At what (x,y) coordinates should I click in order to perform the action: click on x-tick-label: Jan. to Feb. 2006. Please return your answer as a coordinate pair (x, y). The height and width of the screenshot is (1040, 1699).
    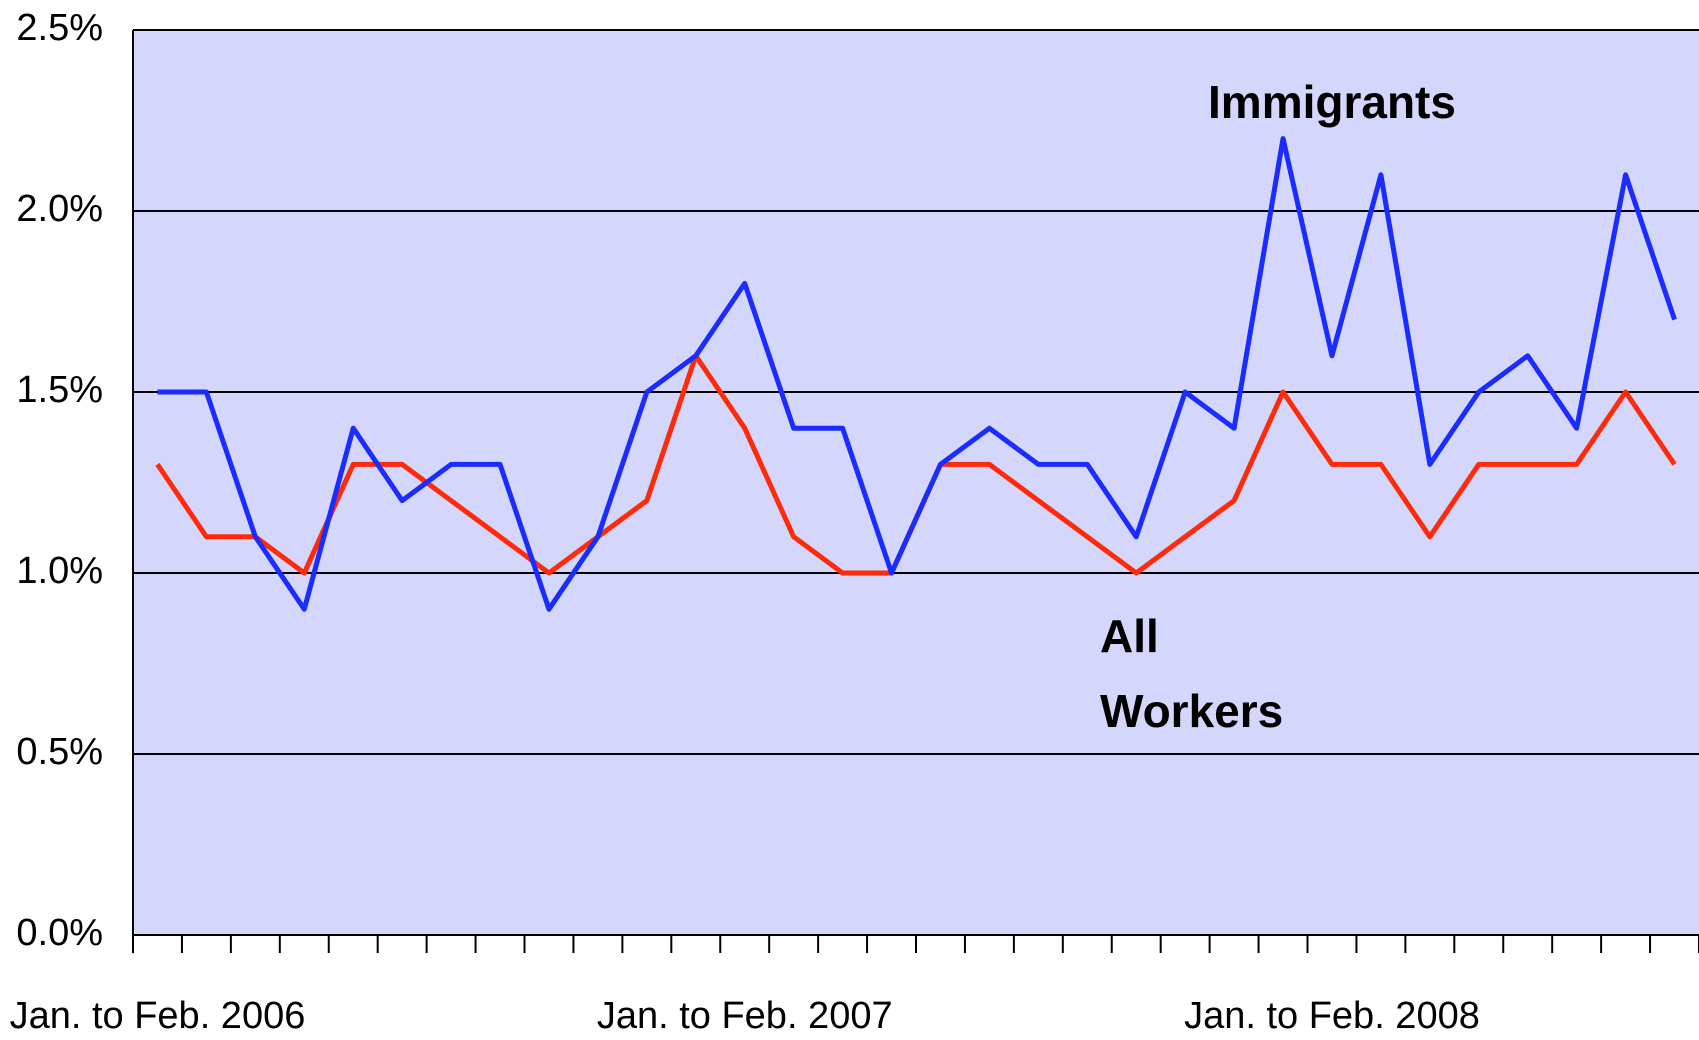
    Looking at the image, I should click on (158, 1016).